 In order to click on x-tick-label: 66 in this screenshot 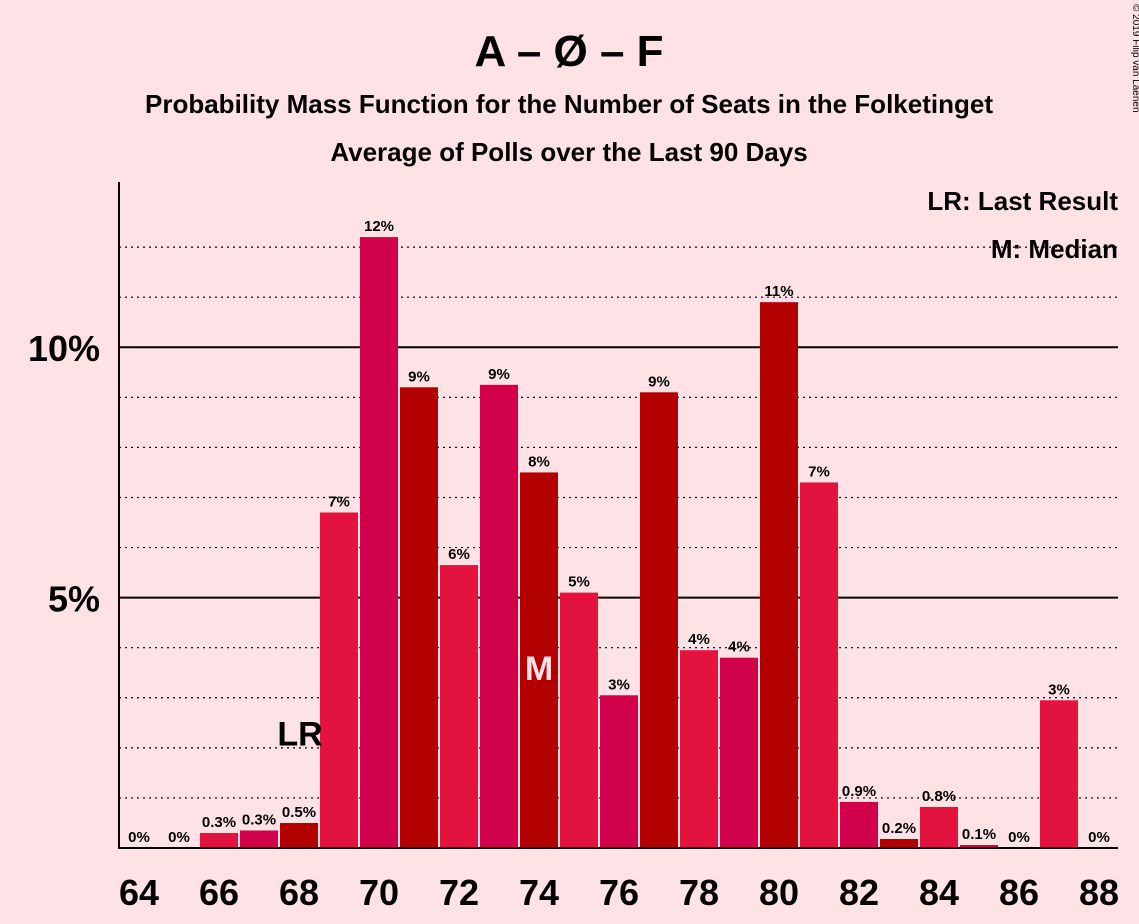, I will do `click(219, 892)`.